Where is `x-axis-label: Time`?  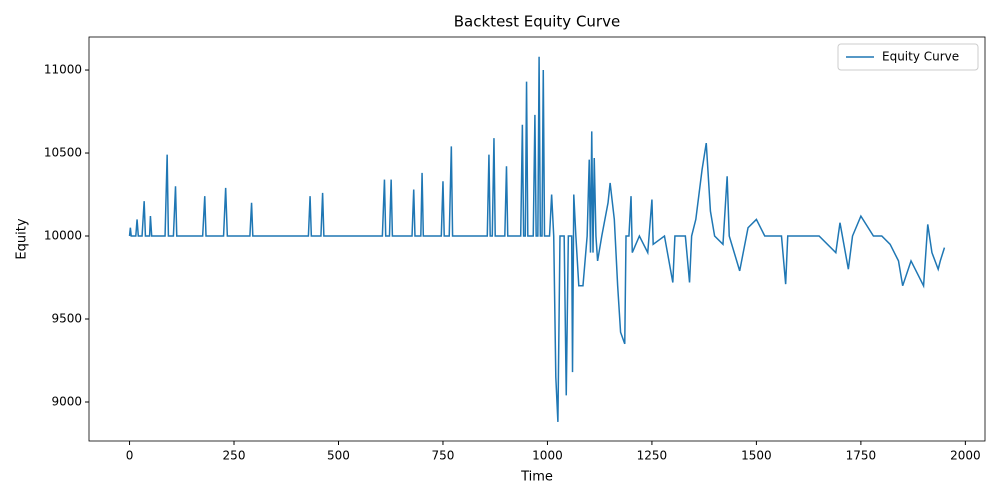
x-axis-label: Time is located at coordinates (536, 477).